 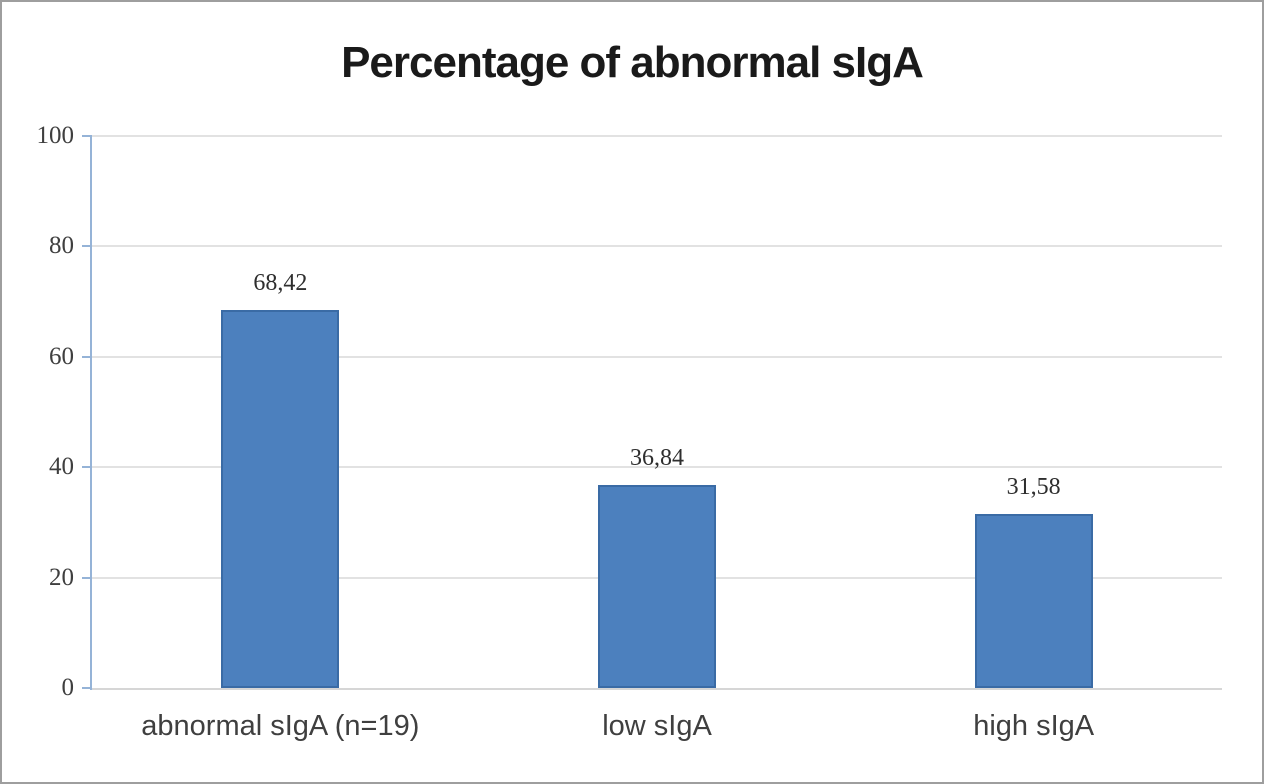 What do you see at coordinates (61, 246) in the screenshot?
I see `y-axis-tick-label: 80` at bounding box center [61, 246].